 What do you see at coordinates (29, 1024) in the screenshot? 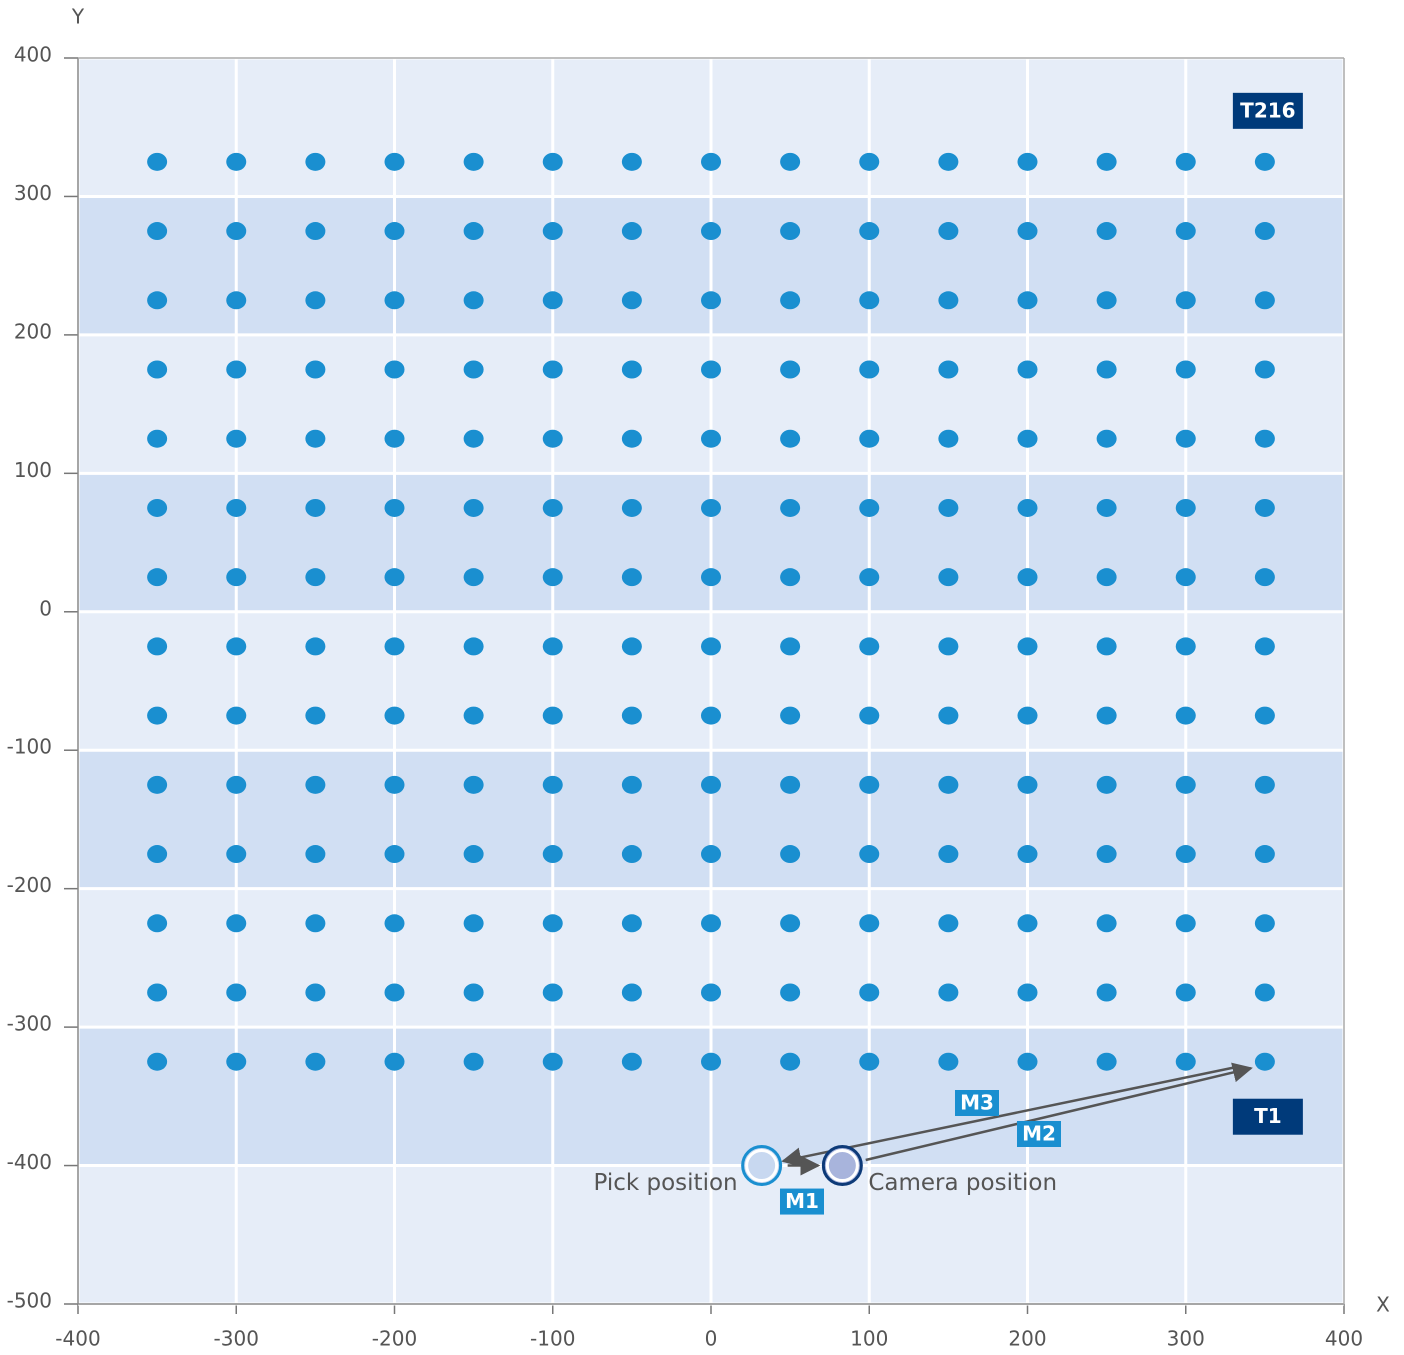
I see `y-tick-label: -300` at bounding box center [29, 1024].